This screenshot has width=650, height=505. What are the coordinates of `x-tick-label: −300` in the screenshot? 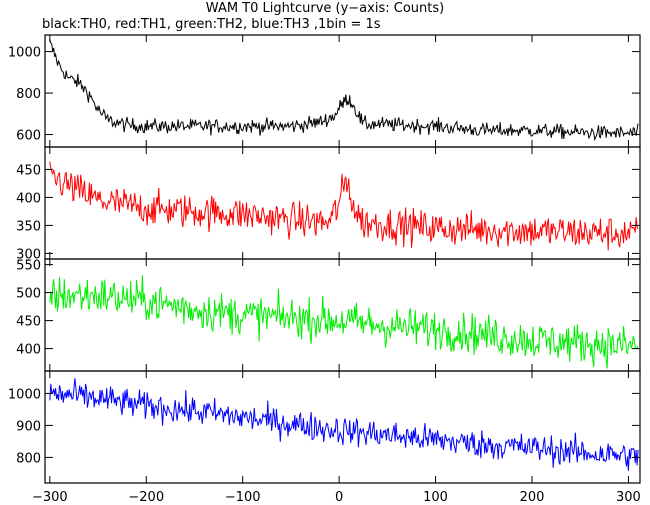 It's located at (50, 497).